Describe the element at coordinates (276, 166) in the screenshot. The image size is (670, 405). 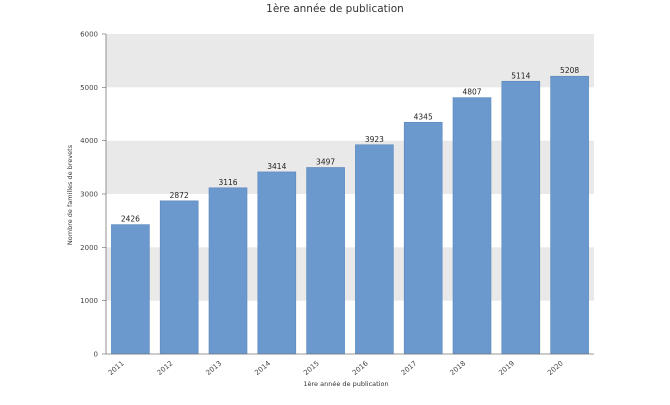
I see `data-label: 3414` at that location.